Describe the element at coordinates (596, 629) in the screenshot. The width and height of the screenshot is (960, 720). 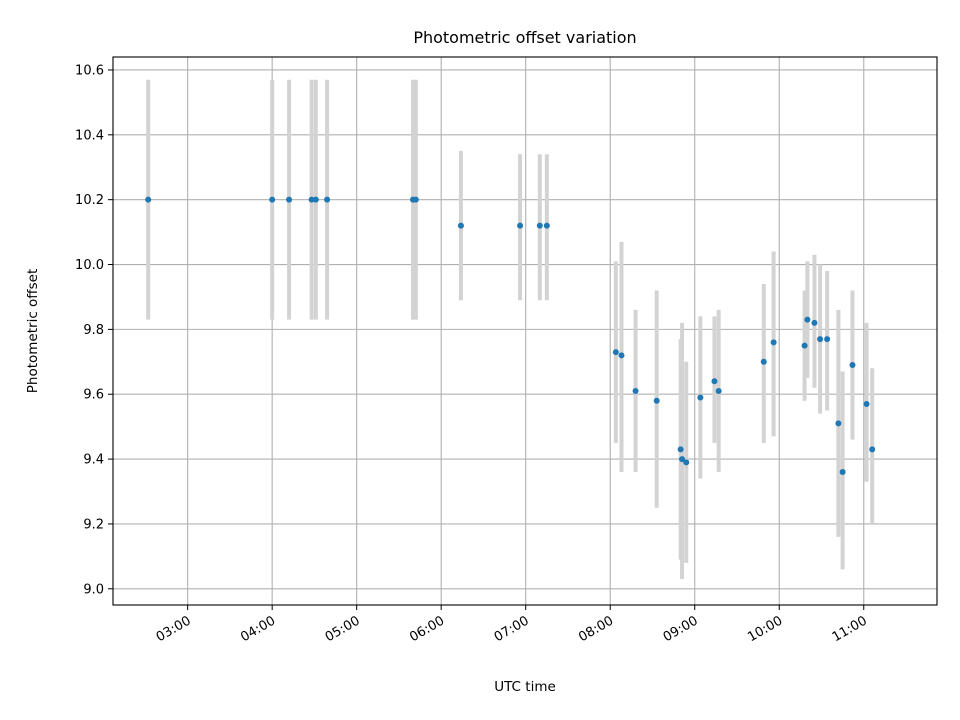
I see `x-tick-label: 08:00` at that location.